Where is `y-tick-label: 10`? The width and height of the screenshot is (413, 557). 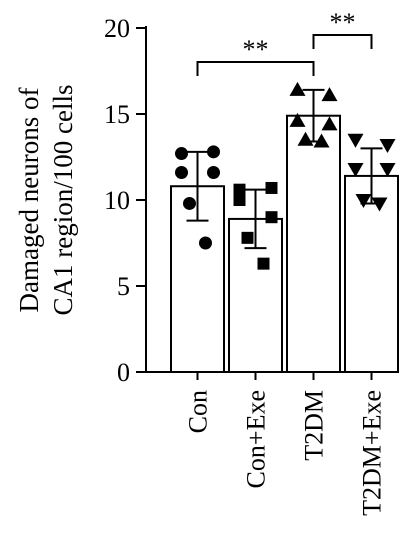 y-tick-label: 10 is located at coordinates (117, 200).